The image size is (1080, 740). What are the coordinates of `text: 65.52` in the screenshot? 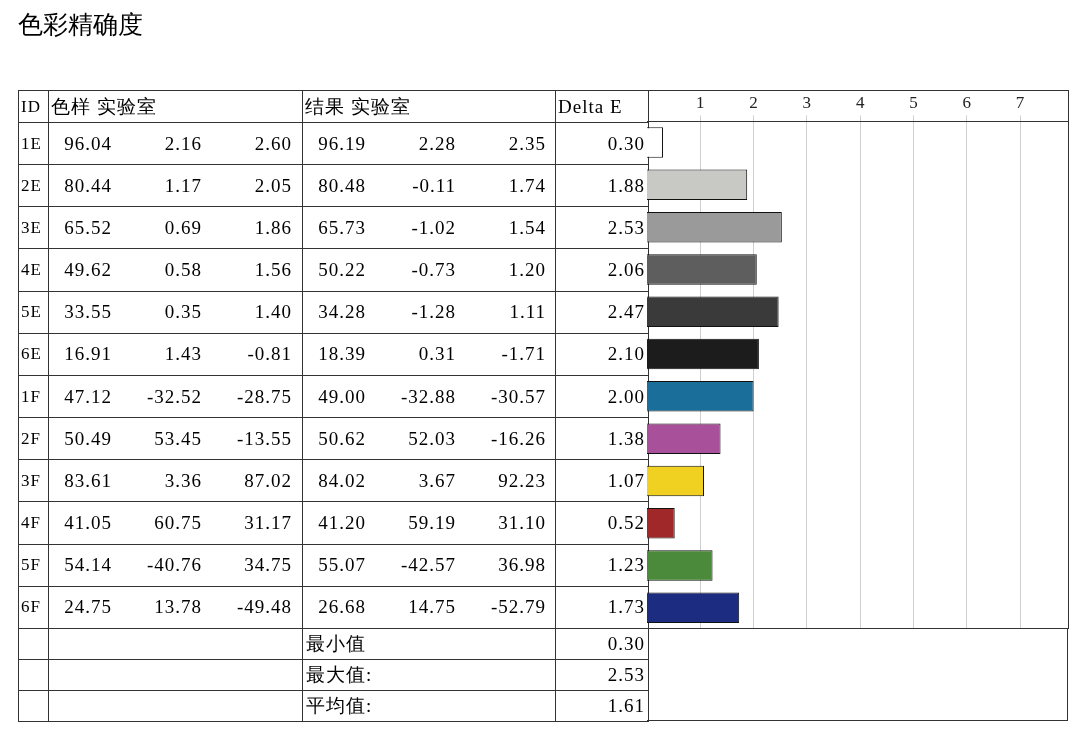 It's located at (87, 227).